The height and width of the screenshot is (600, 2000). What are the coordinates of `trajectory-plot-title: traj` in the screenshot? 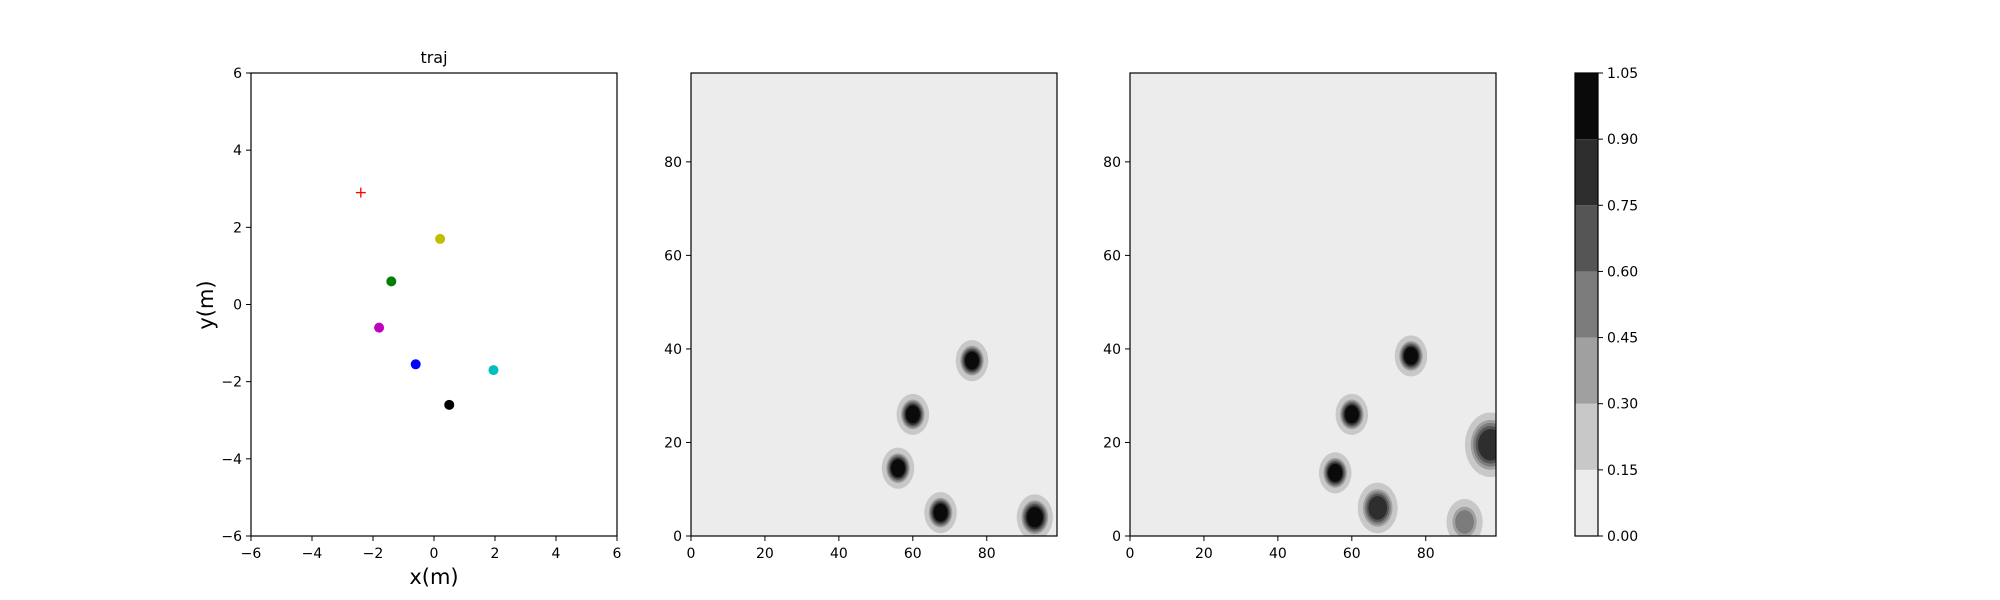 It's located at (433, 57).